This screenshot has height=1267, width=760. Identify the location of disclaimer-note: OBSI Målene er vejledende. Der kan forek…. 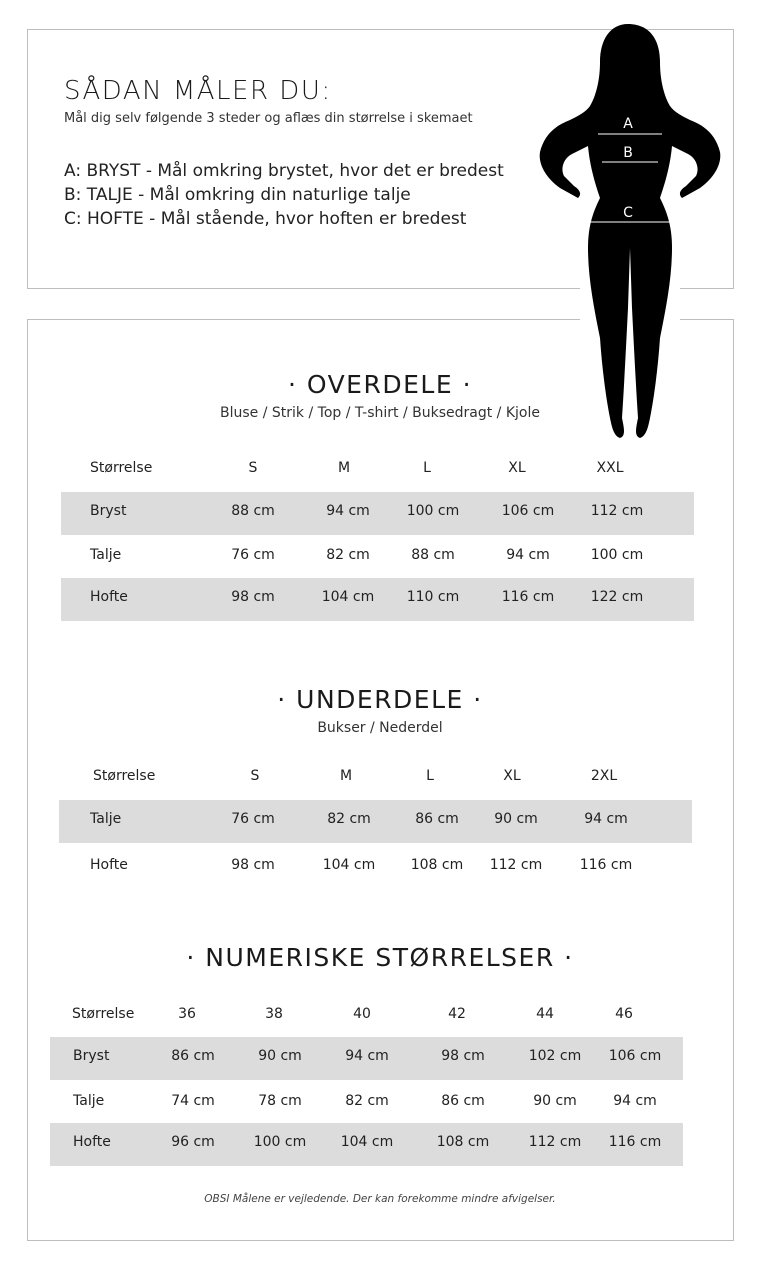
(380, 1199).